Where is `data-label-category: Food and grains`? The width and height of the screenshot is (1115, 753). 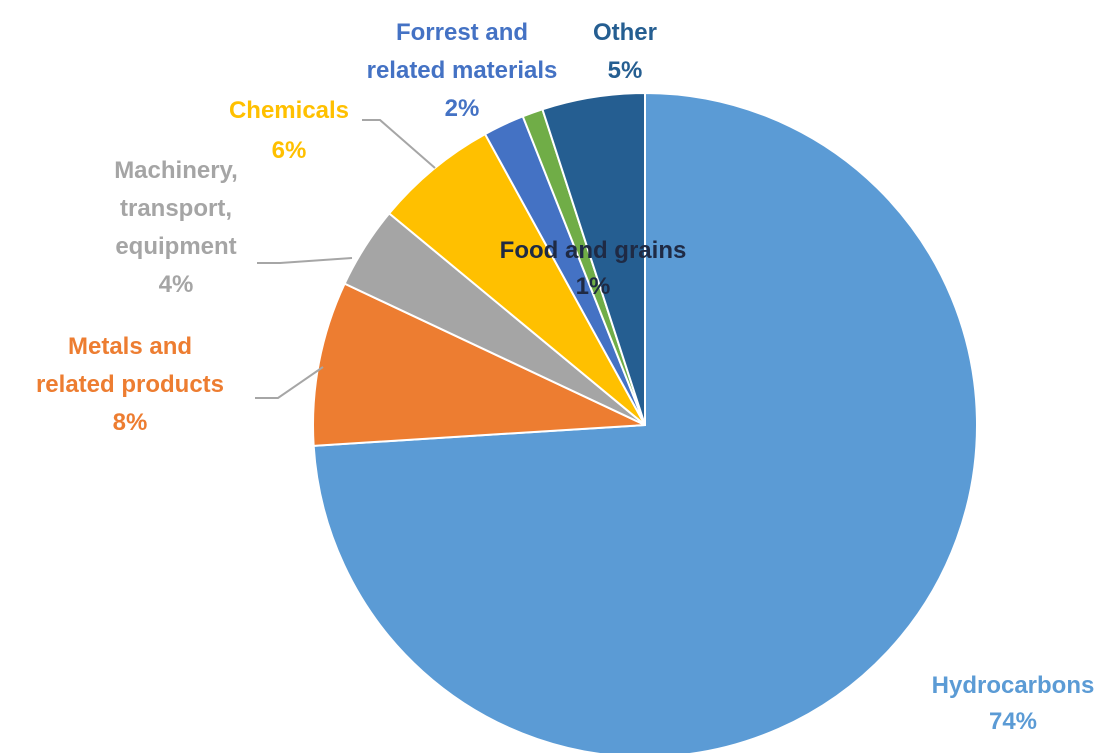
data-label-category: Food and grains is located at coordinates (593, 250).